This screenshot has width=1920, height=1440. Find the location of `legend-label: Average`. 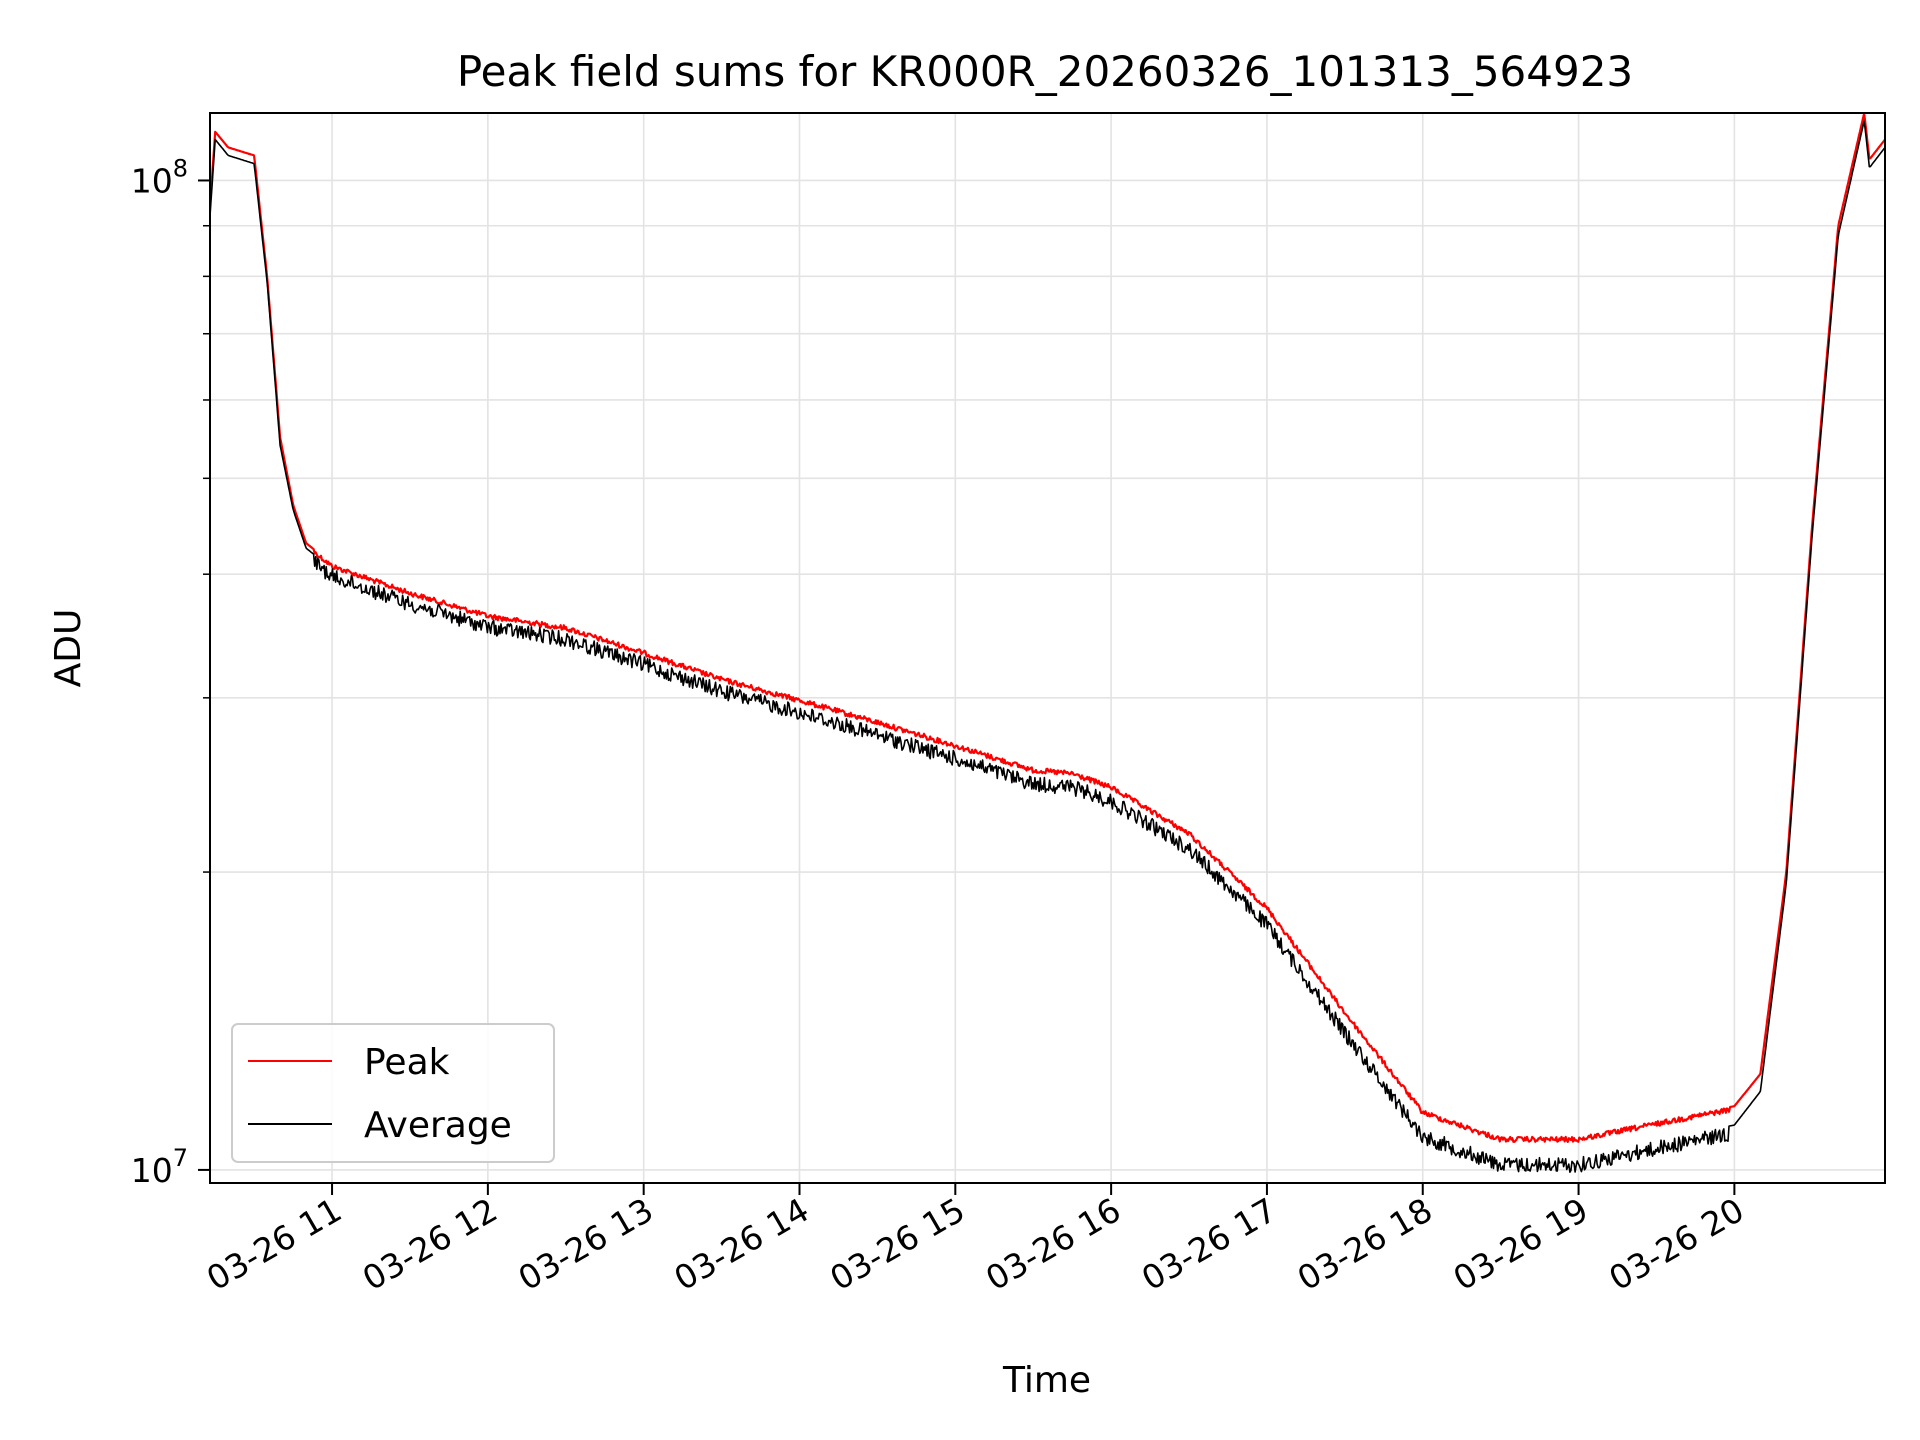

legend-label: Average is located at coordinates (438, 1125).